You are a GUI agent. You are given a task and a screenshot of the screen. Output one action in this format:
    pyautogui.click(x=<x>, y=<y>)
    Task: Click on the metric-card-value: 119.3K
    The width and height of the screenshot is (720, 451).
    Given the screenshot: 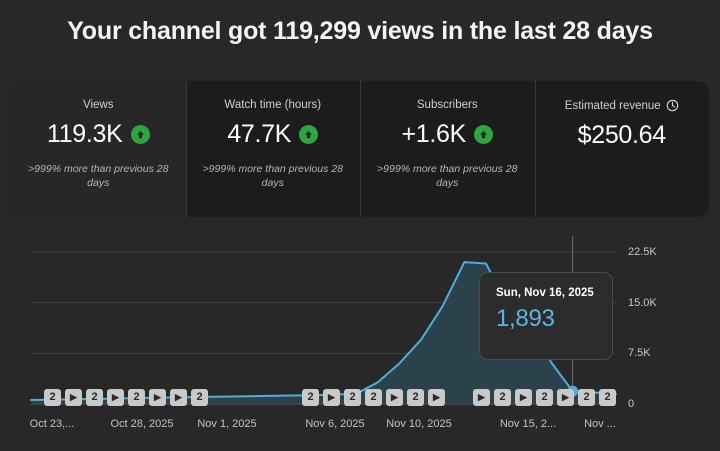 What is the action you would take?
    pyautogui.click(x=84, y=134)
    